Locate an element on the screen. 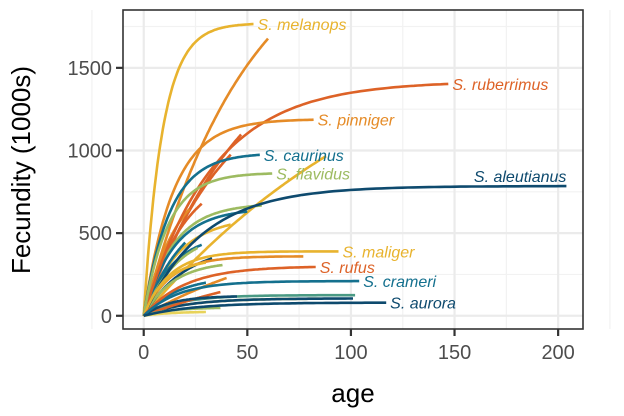 The image size is (624, 416). series-label-pinniger: S. pinniger is located at coordinates (356, 121).